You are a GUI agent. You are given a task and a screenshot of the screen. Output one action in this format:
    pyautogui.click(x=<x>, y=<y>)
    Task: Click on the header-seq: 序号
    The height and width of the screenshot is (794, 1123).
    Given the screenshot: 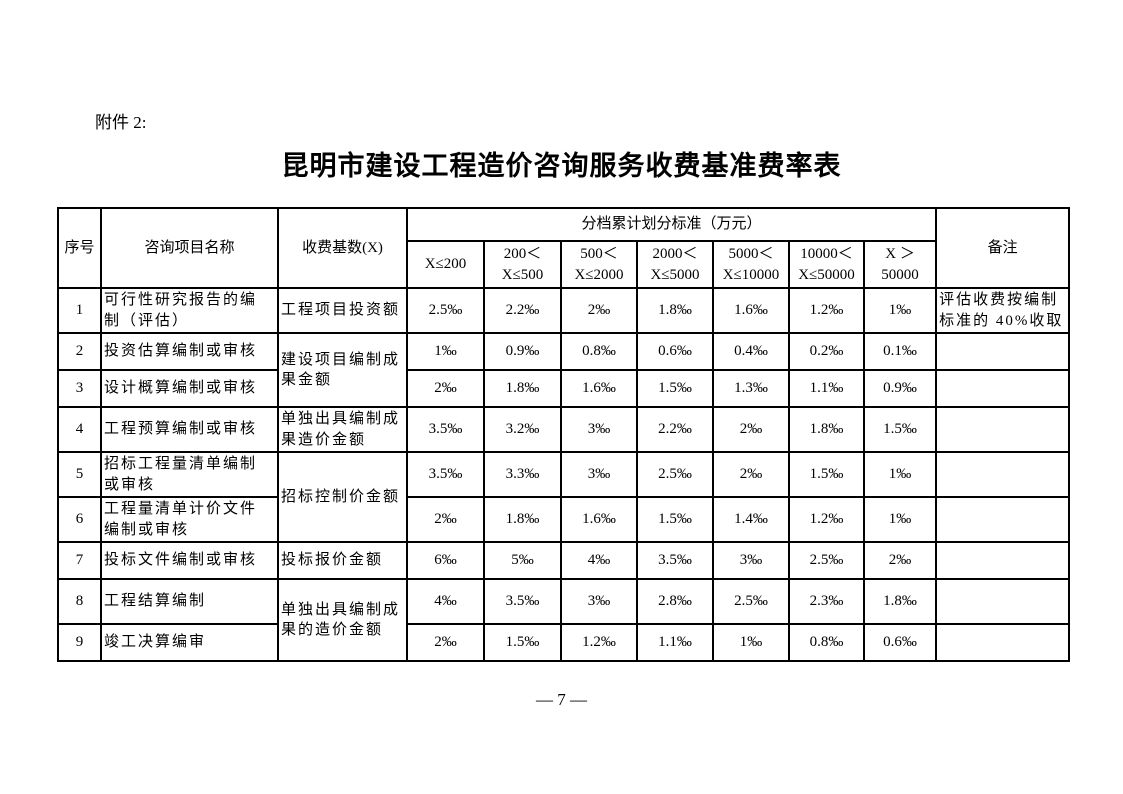 What is the action you would take?
    pyautogui.click(x=79, y=248)
    